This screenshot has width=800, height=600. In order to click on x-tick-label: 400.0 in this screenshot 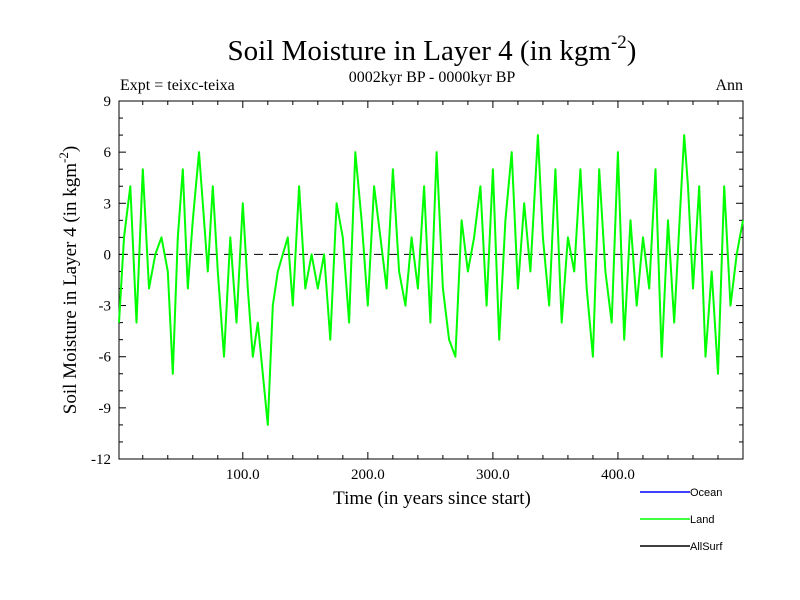, I will do `click(618, 475)`.